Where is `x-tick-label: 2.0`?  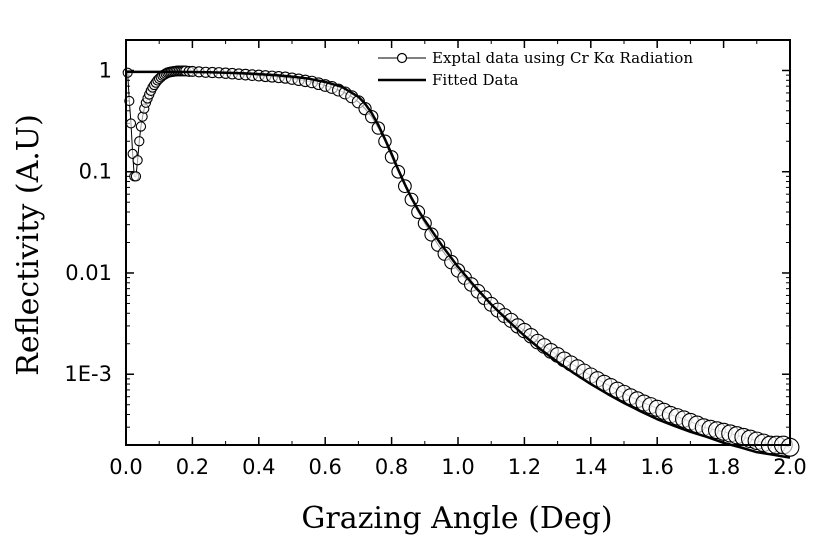
x-tick-label: 2.0 is located at coordinates (789, 467).